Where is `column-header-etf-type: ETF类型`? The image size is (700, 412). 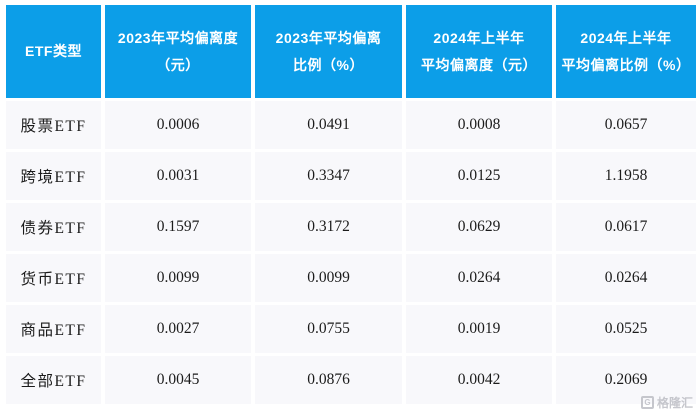 column-header-etf-type: ETF类型 is located at coordinates (53, 51).